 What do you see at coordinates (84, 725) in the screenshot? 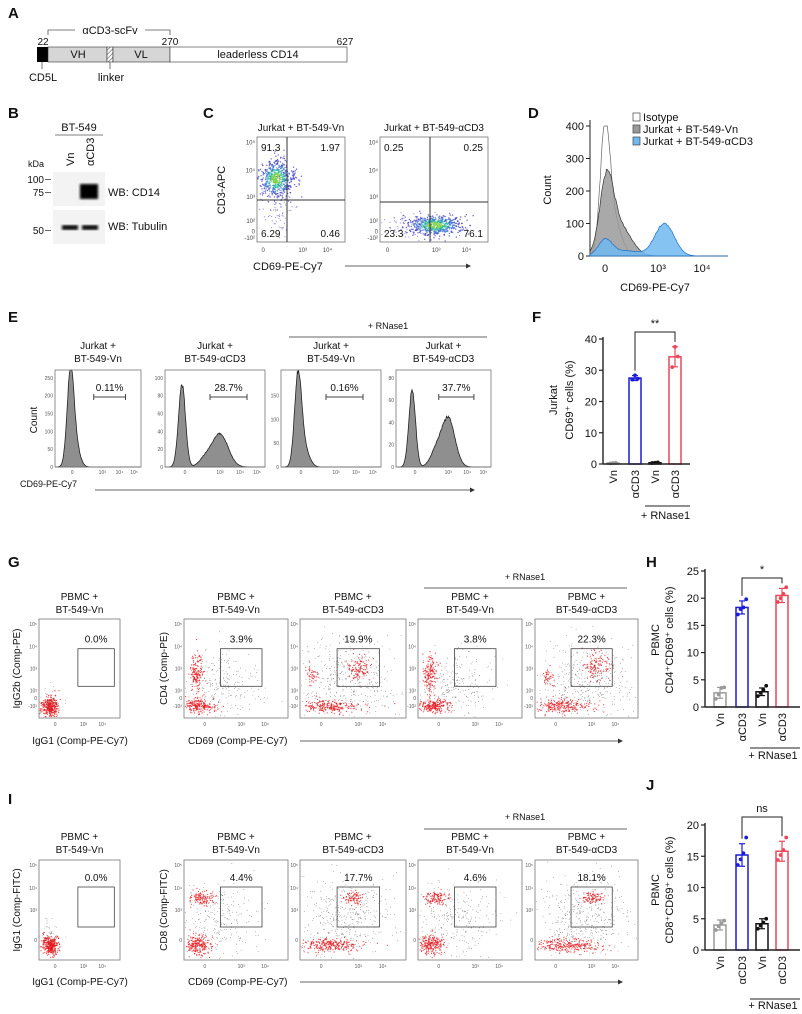
I see `x-tick-label: 10³` at bounding box center [84, 725].